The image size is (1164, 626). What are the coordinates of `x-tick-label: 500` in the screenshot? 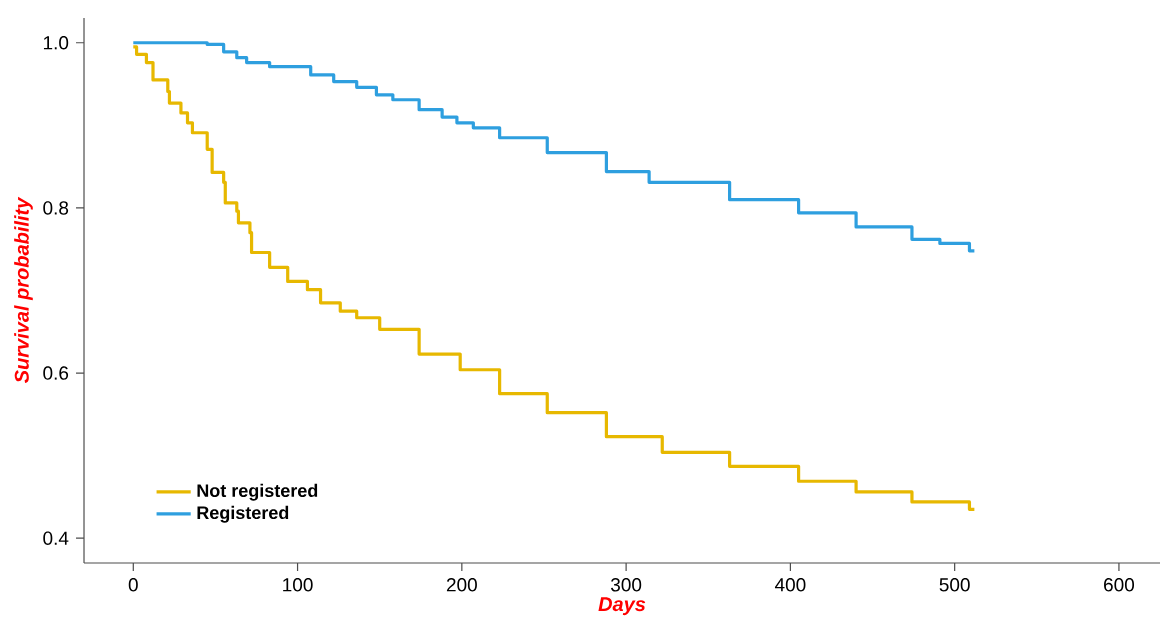 It's located at (954, 585).